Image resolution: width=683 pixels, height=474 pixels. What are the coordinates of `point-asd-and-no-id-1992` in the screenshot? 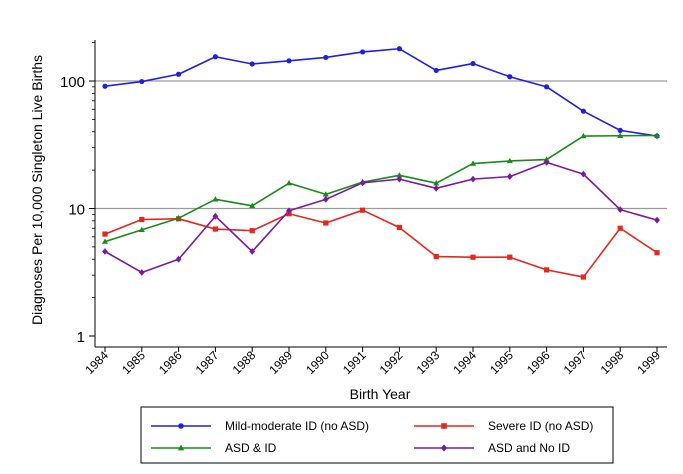 It's located at (399, 179).